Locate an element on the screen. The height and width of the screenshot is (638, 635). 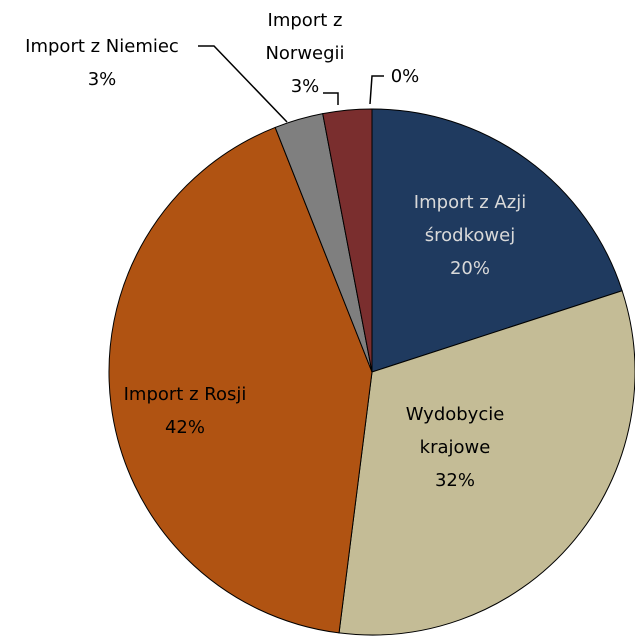
category-label: Import z Norwegii is located at coordinates (305, 37).